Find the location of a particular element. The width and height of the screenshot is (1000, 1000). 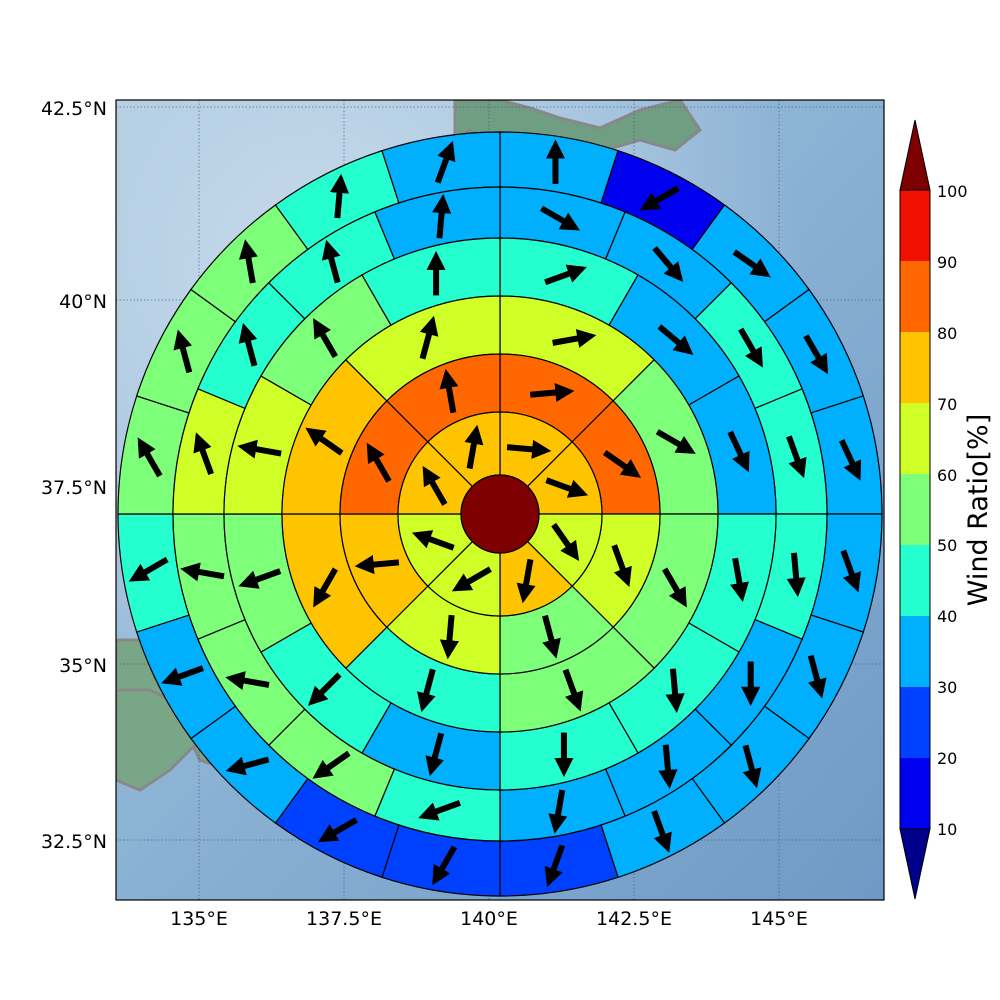

colorbar-tick-label: 40 is located at coordinates (947, 616).